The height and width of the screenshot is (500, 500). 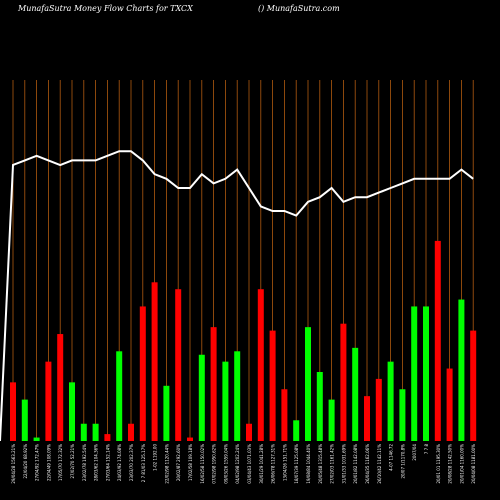 I want to click on category-label: 19/08/84 1044.40%, so click(x=308, y=464).